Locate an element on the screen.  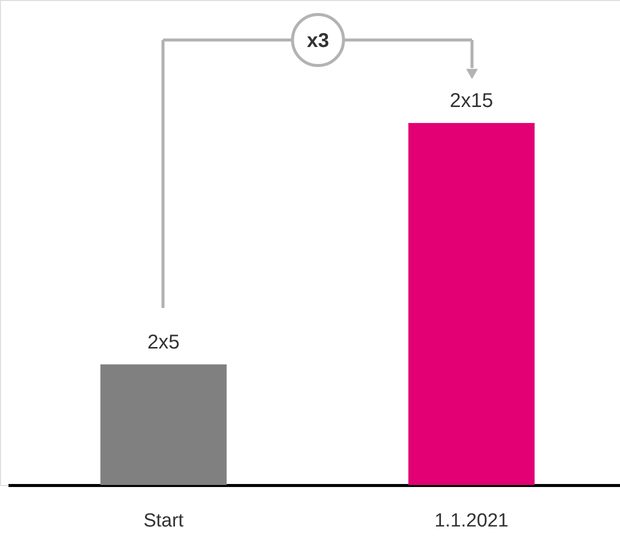
x-tick-label: 1.1.2021 is located at coordinates (471, 521).